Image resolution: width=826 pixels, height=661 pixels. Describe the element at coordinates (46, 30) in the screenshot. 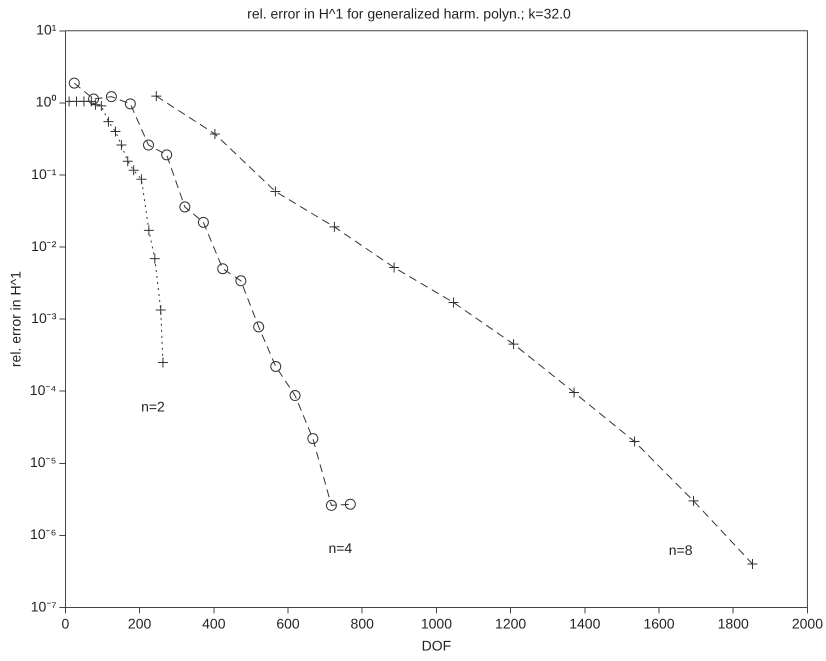

I see `y-tick-label: 10¹` at that location.